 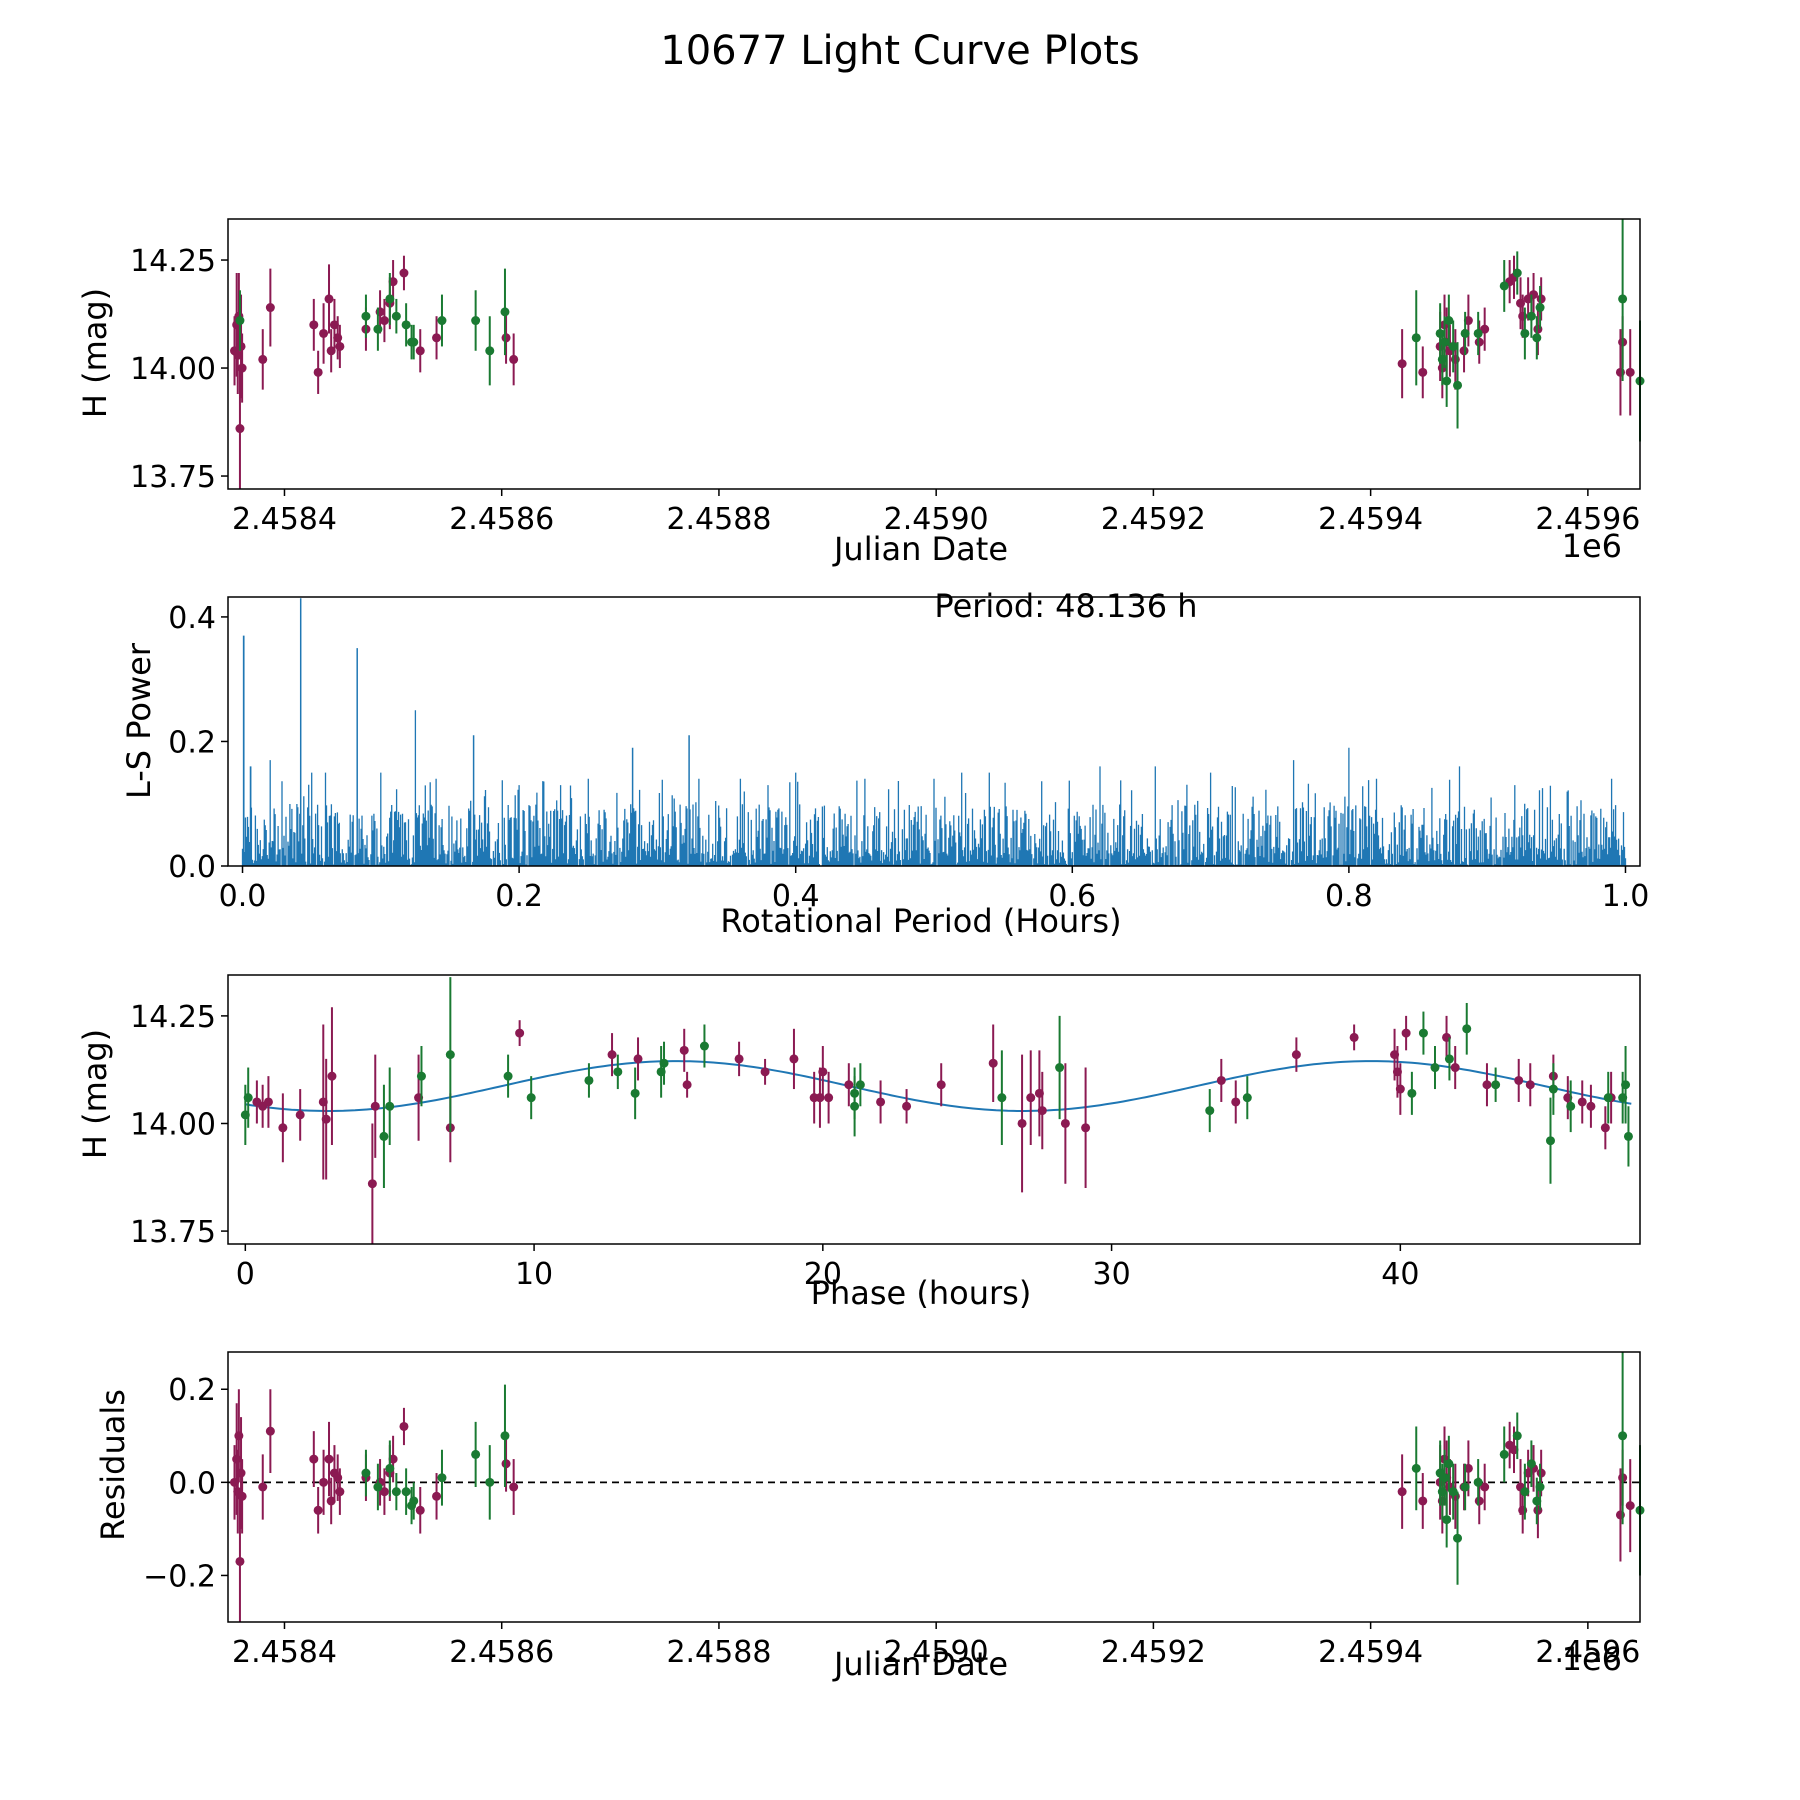 What do you see at coordinates (1587, 1652) in the screenshot?
I see `x-tick-label: 2.4596` at bounding box center [1587, 1652].